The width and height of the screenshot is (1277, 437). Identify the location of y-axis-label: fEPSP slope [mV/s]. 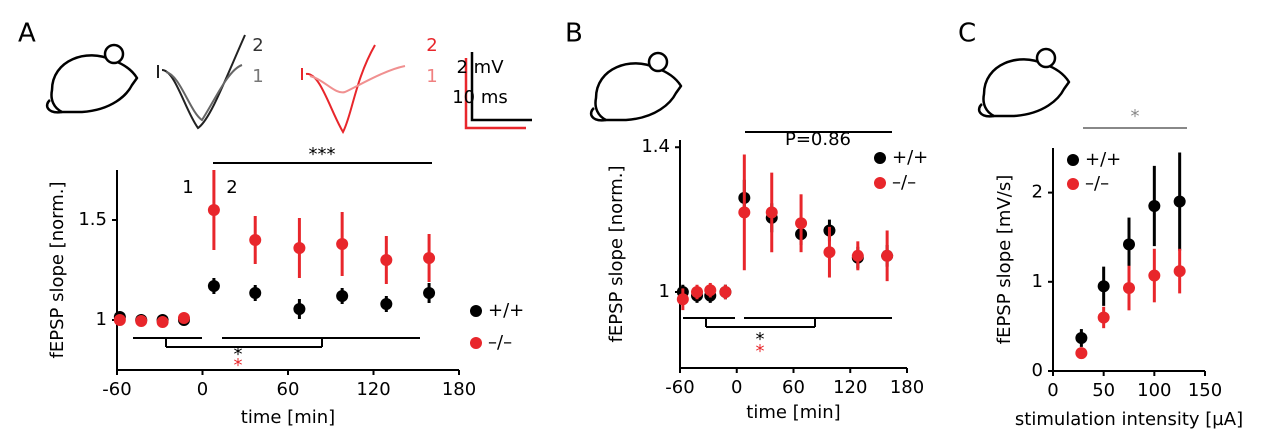
(1004, 260).